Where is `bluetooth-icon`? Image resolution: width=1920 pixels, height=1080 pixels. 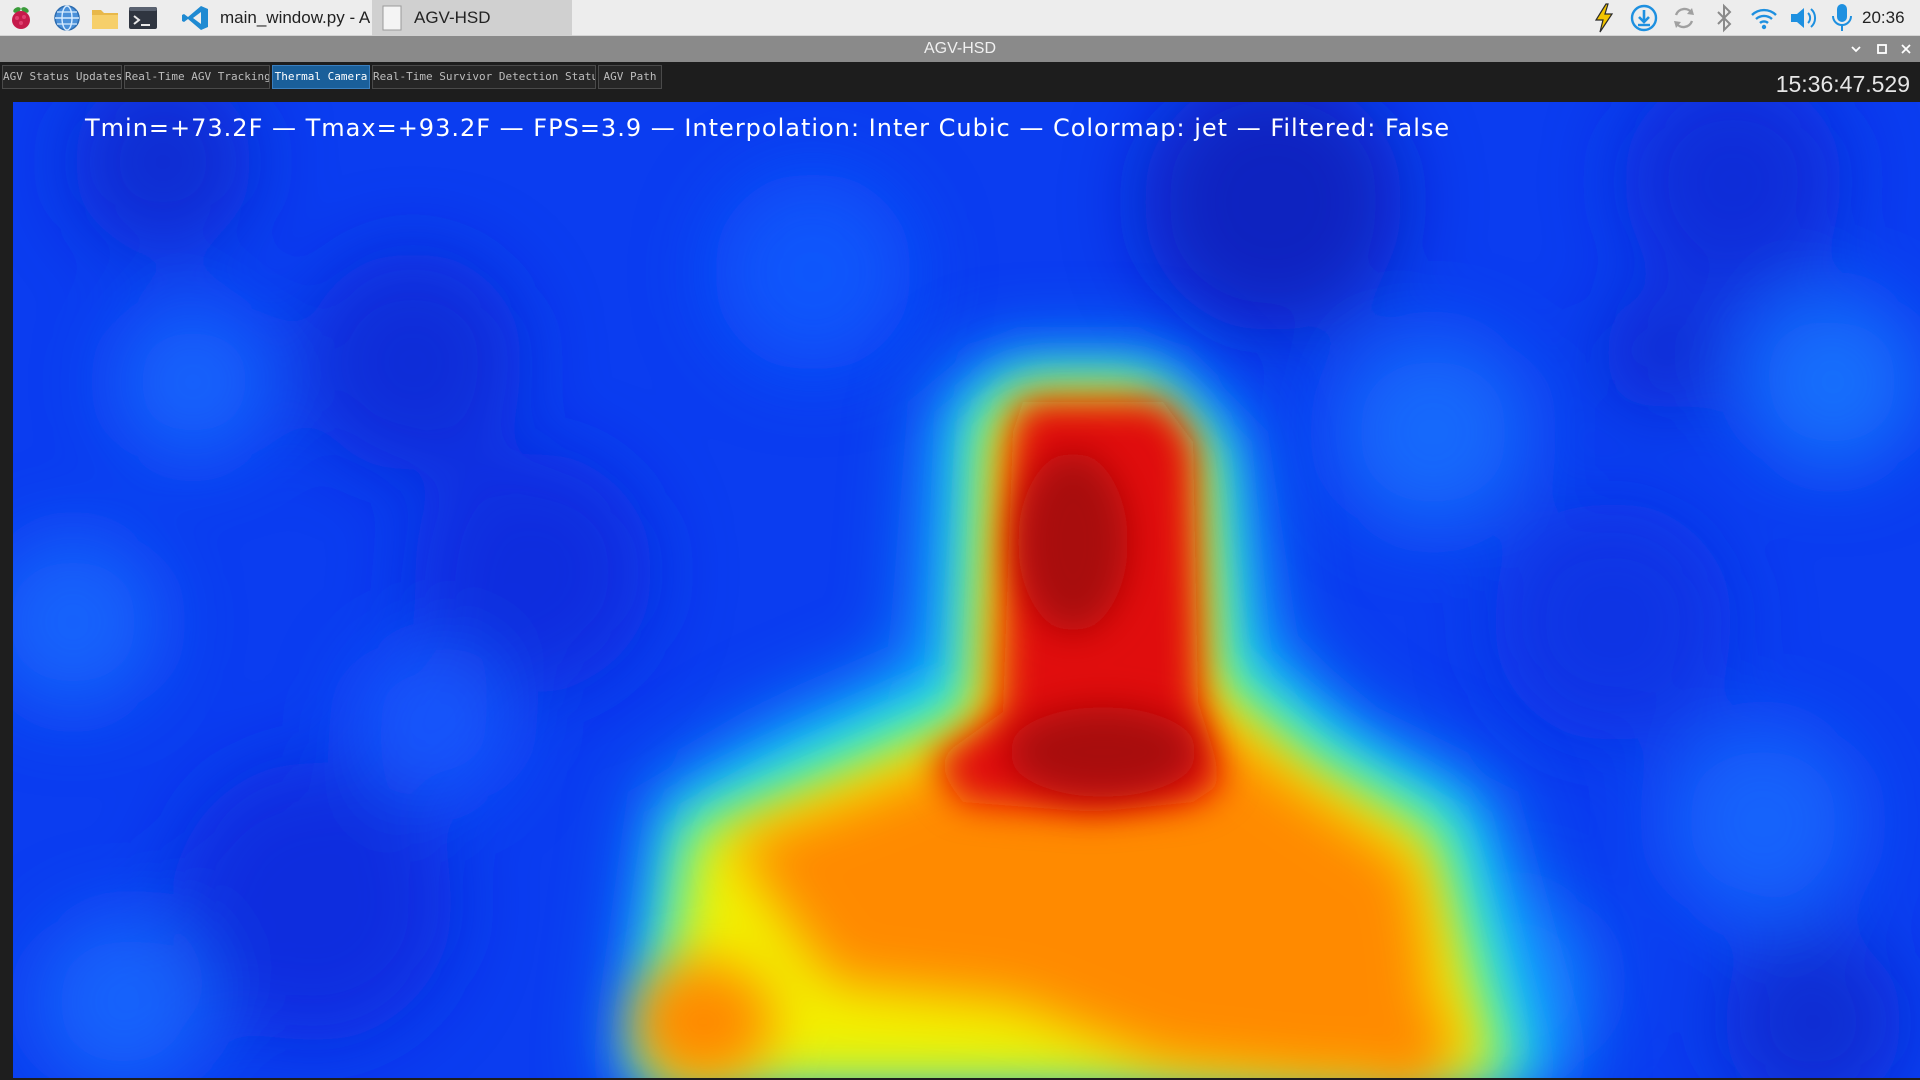
bluetooth-icon is located at coordinates (1724, 18).